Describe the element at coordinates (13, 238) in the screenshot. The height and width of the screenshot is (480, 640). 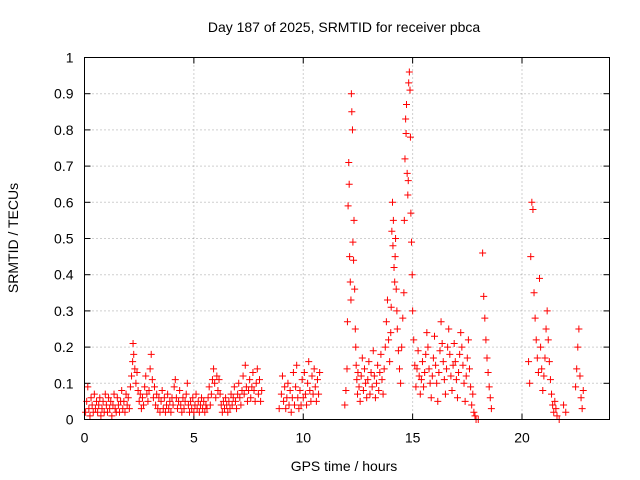
I see `y-axis-title: SRMTID / TECUs` at that location.